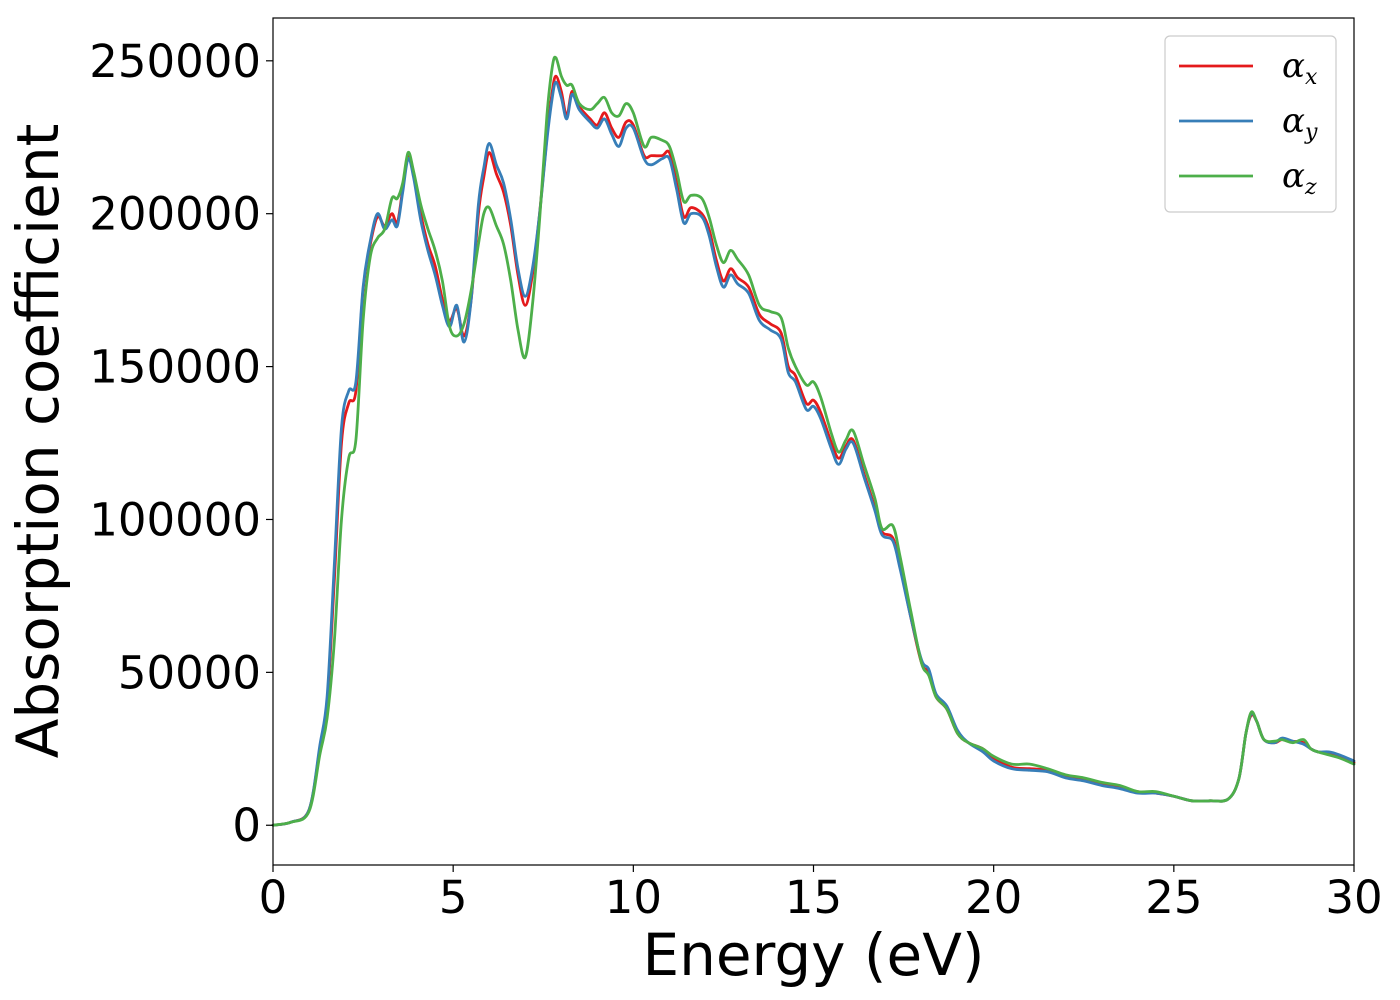 The image size is (1400, 1000). What do you see at coordinates (175, 214) in the screenshot?
I see `y-tick-label: 200000` at bounding box center [175, 214].